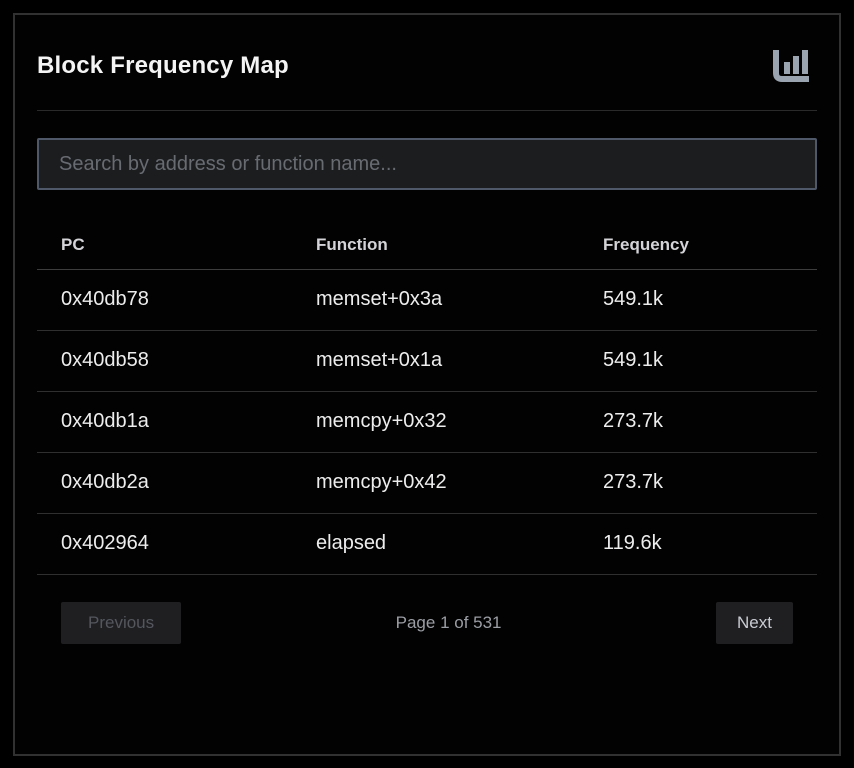 This screenshot has height=768, width=854. I want to click on page-title: Block Frequency Map, so click(163, 65).